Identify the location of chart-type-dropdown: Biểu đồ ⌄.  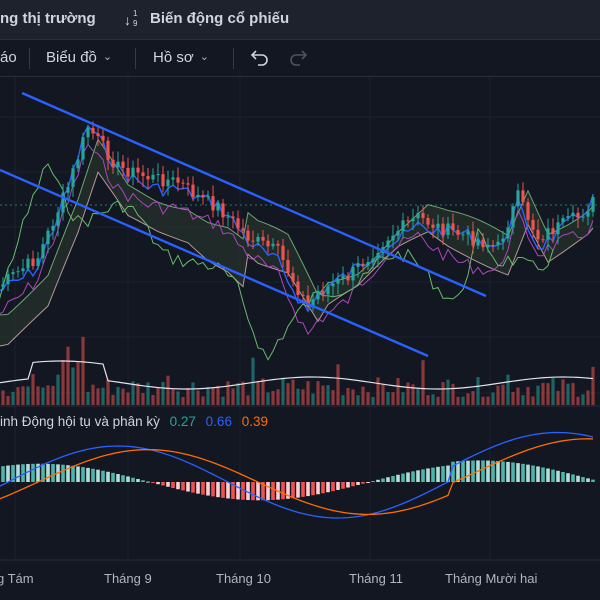
(79, 57).